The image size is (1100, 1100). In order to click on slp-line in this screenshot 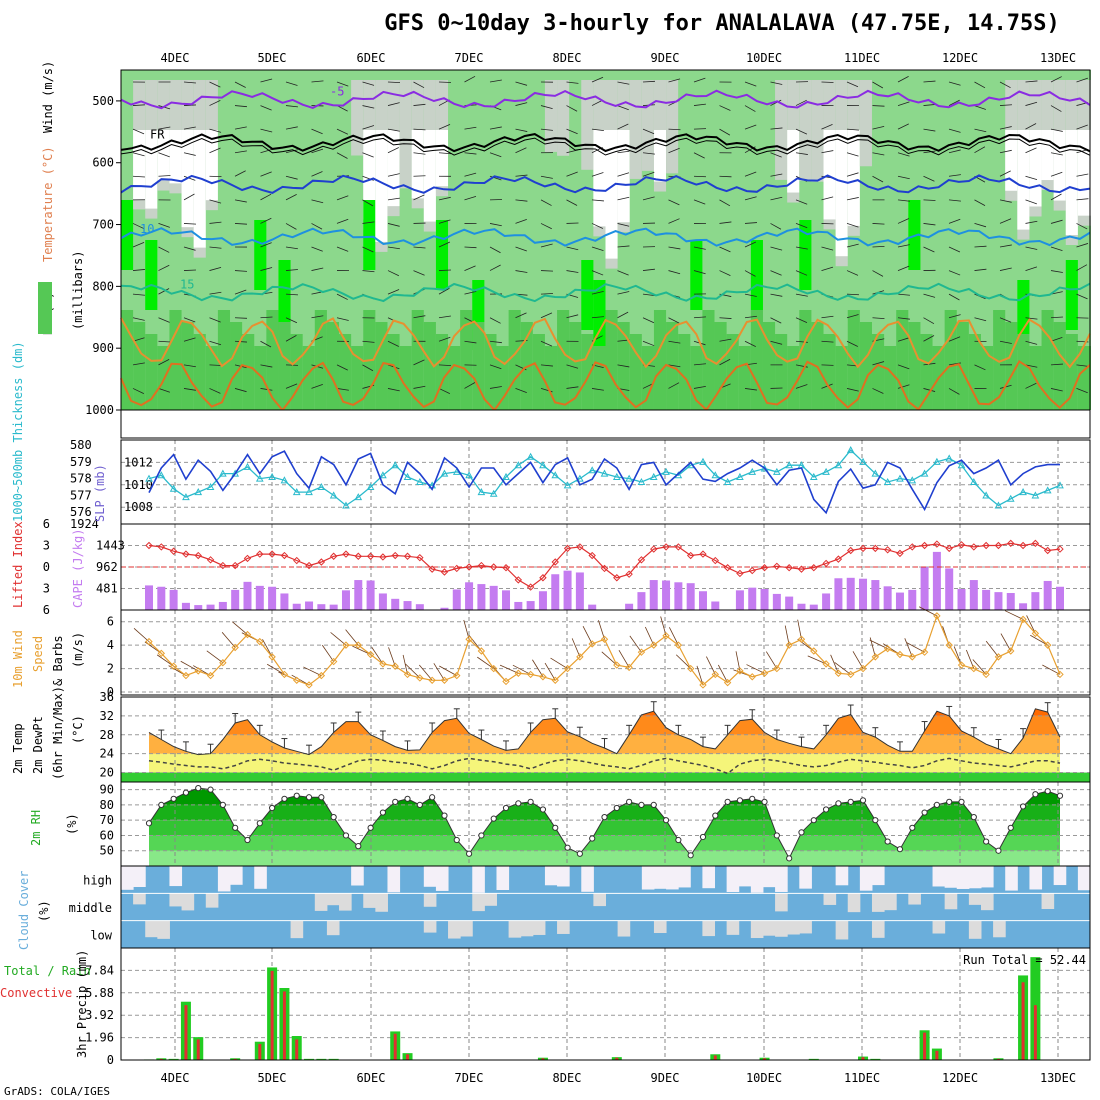, I will do `click(604, 482)`.